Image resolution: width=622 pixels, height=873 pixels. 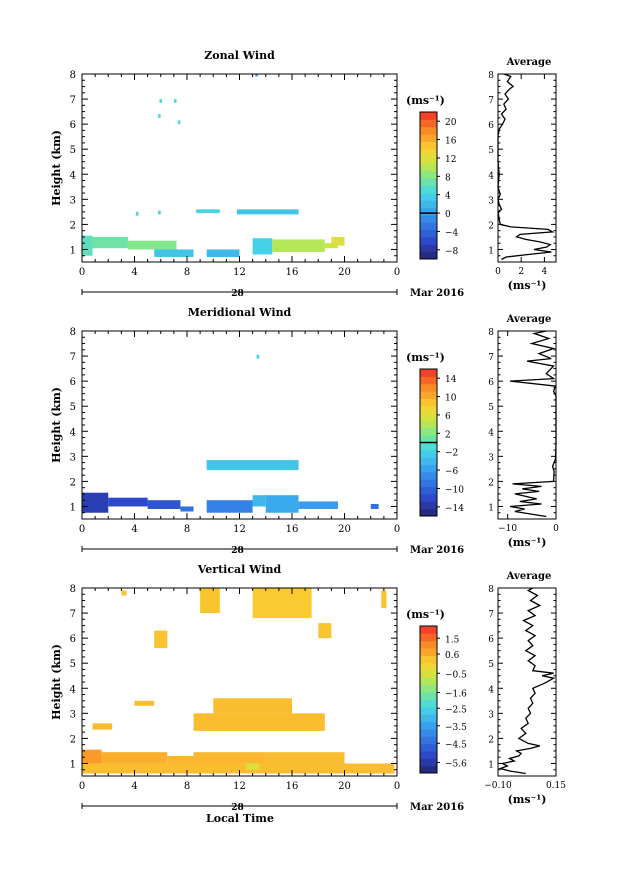 I want to click on x-tick-label: 16, so click(x=292, y=529).